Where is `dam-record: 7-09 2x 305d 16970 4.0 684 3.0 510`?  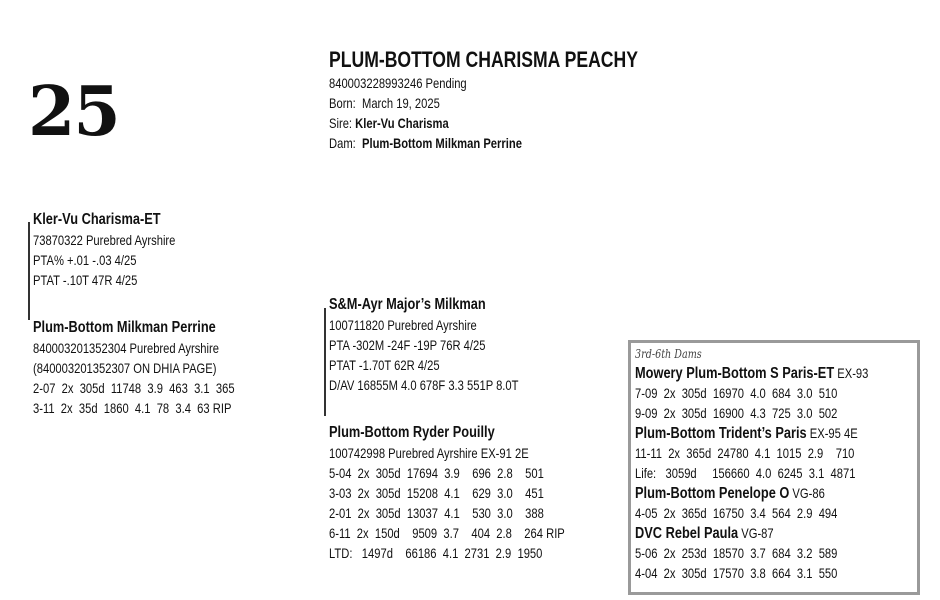
dam-record: 7-09 2x 305d 16970 4.0 684 3.0 510 is located at coordinates (736, 393).